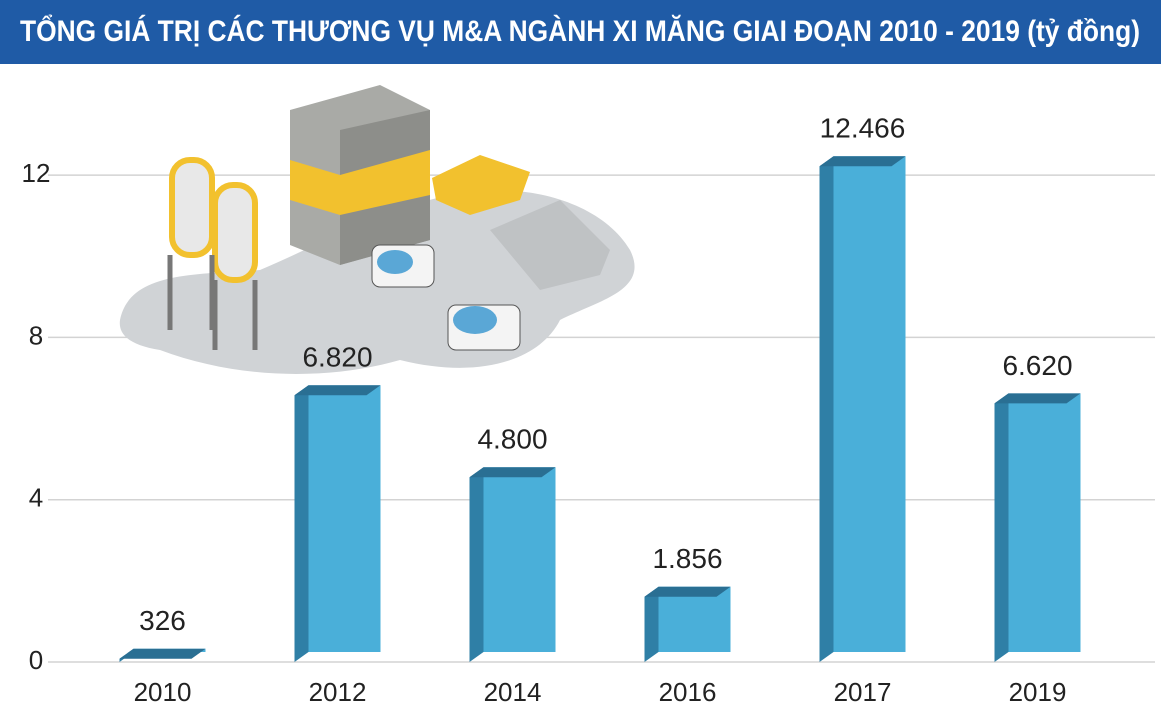 Image resolution: width=1161 pixels, height=721 pixels. What do you see at coordinates (337, 357) in the screenshot?
I see `value-label: 6.820` at bounding box center [337, 357].